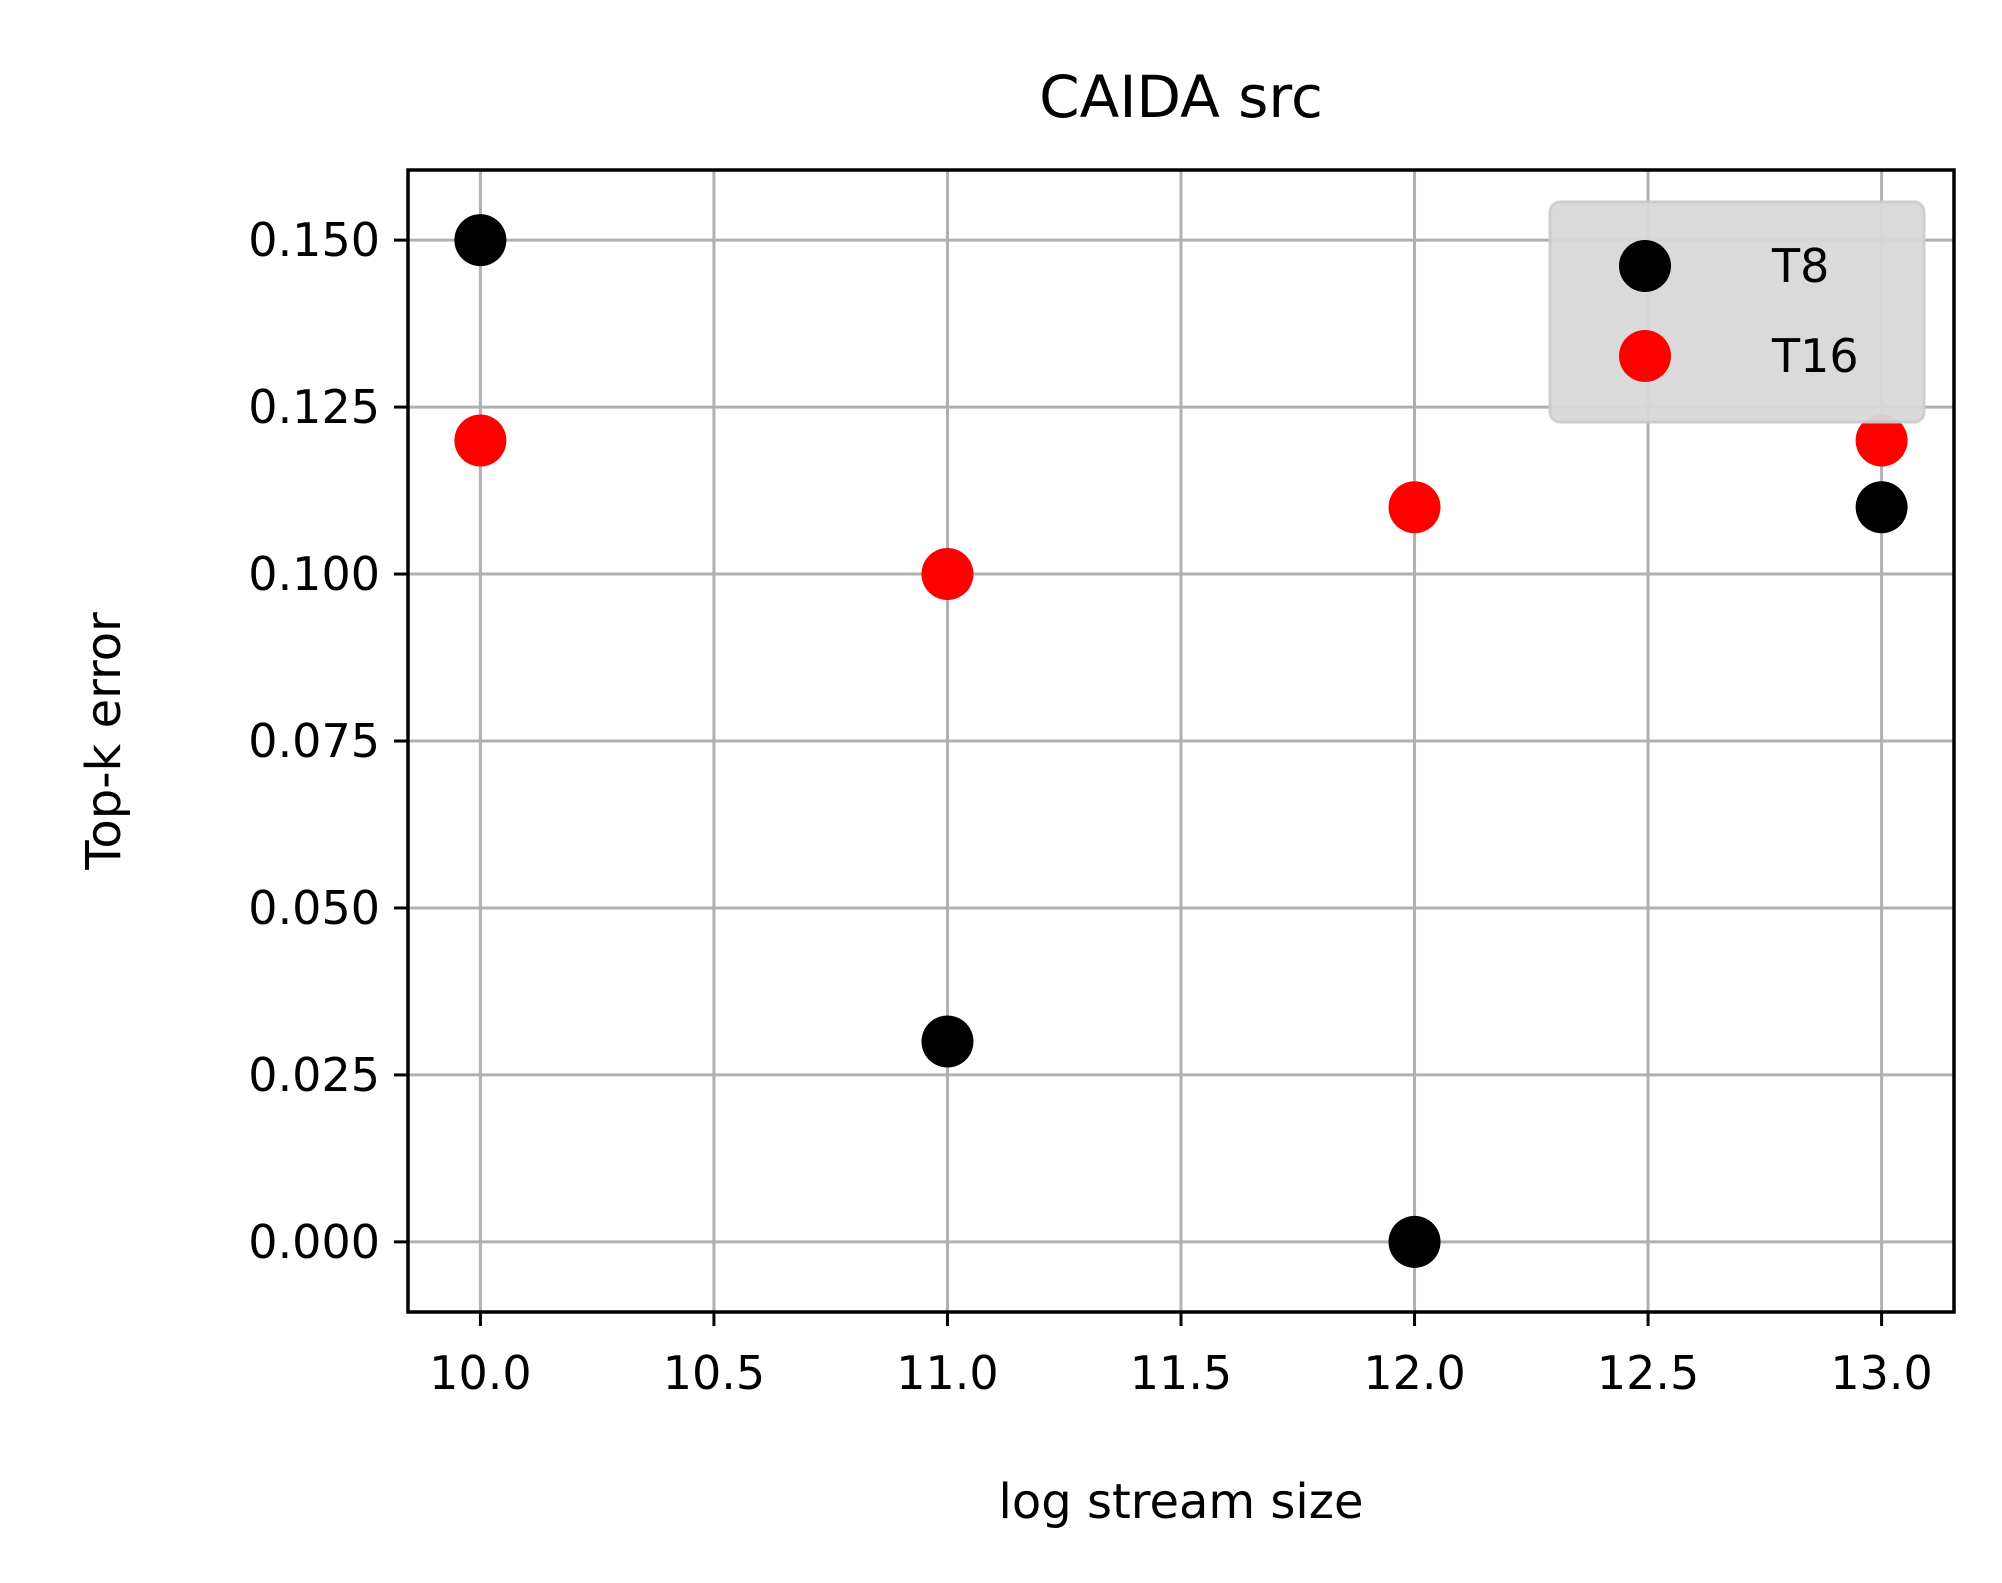  What do you see at coordinates (314, 407) in the screenshot?
I see `y-tick-label: 0.125` at bounding box center [314, 407].